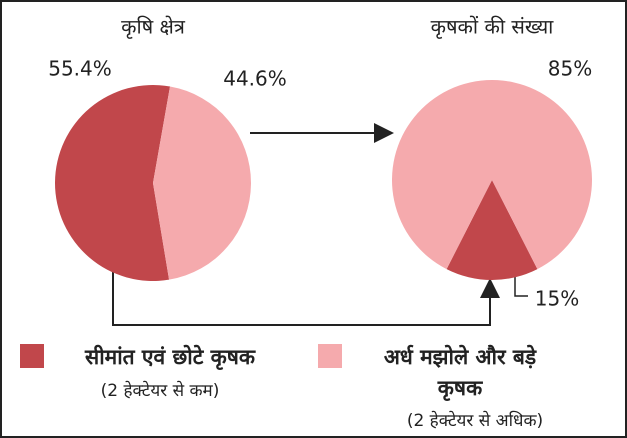 This screenshot has width=627, height=438. What do you see at coordinates (557, 299) in the screenshot?
I see `value-label: 15%` at bounding box center [557, 299].